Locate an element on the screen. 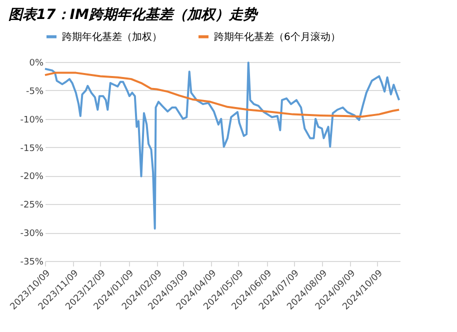  y-tick-label: -10% is located at coordinates (32, 120).